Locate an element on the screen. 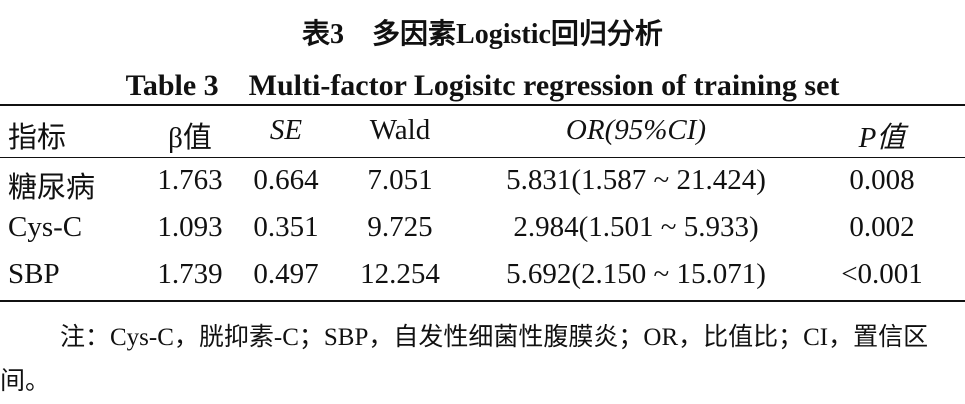 This screenshot has width=965, height=404. table-cell: 12.254 is located at coordinates (400, 274).